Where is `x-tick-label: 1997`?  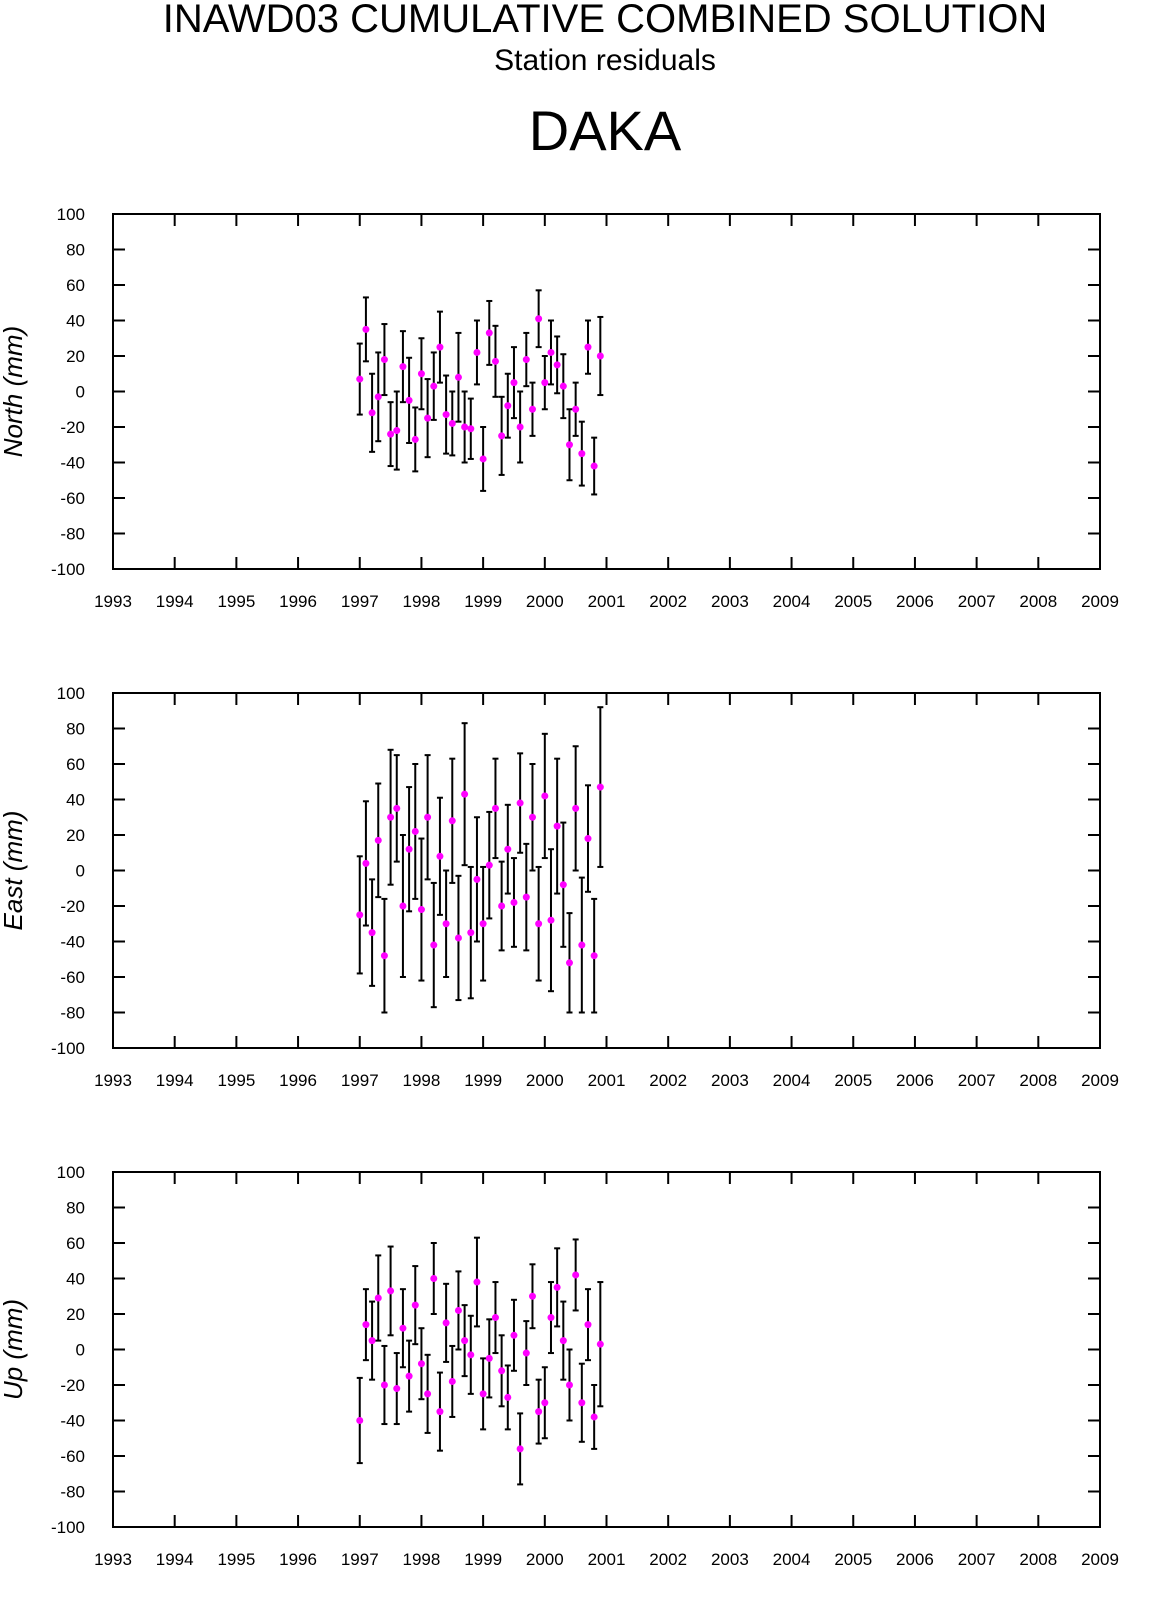
x-tick-label: 1997 is located at coordinates (360, 1559).